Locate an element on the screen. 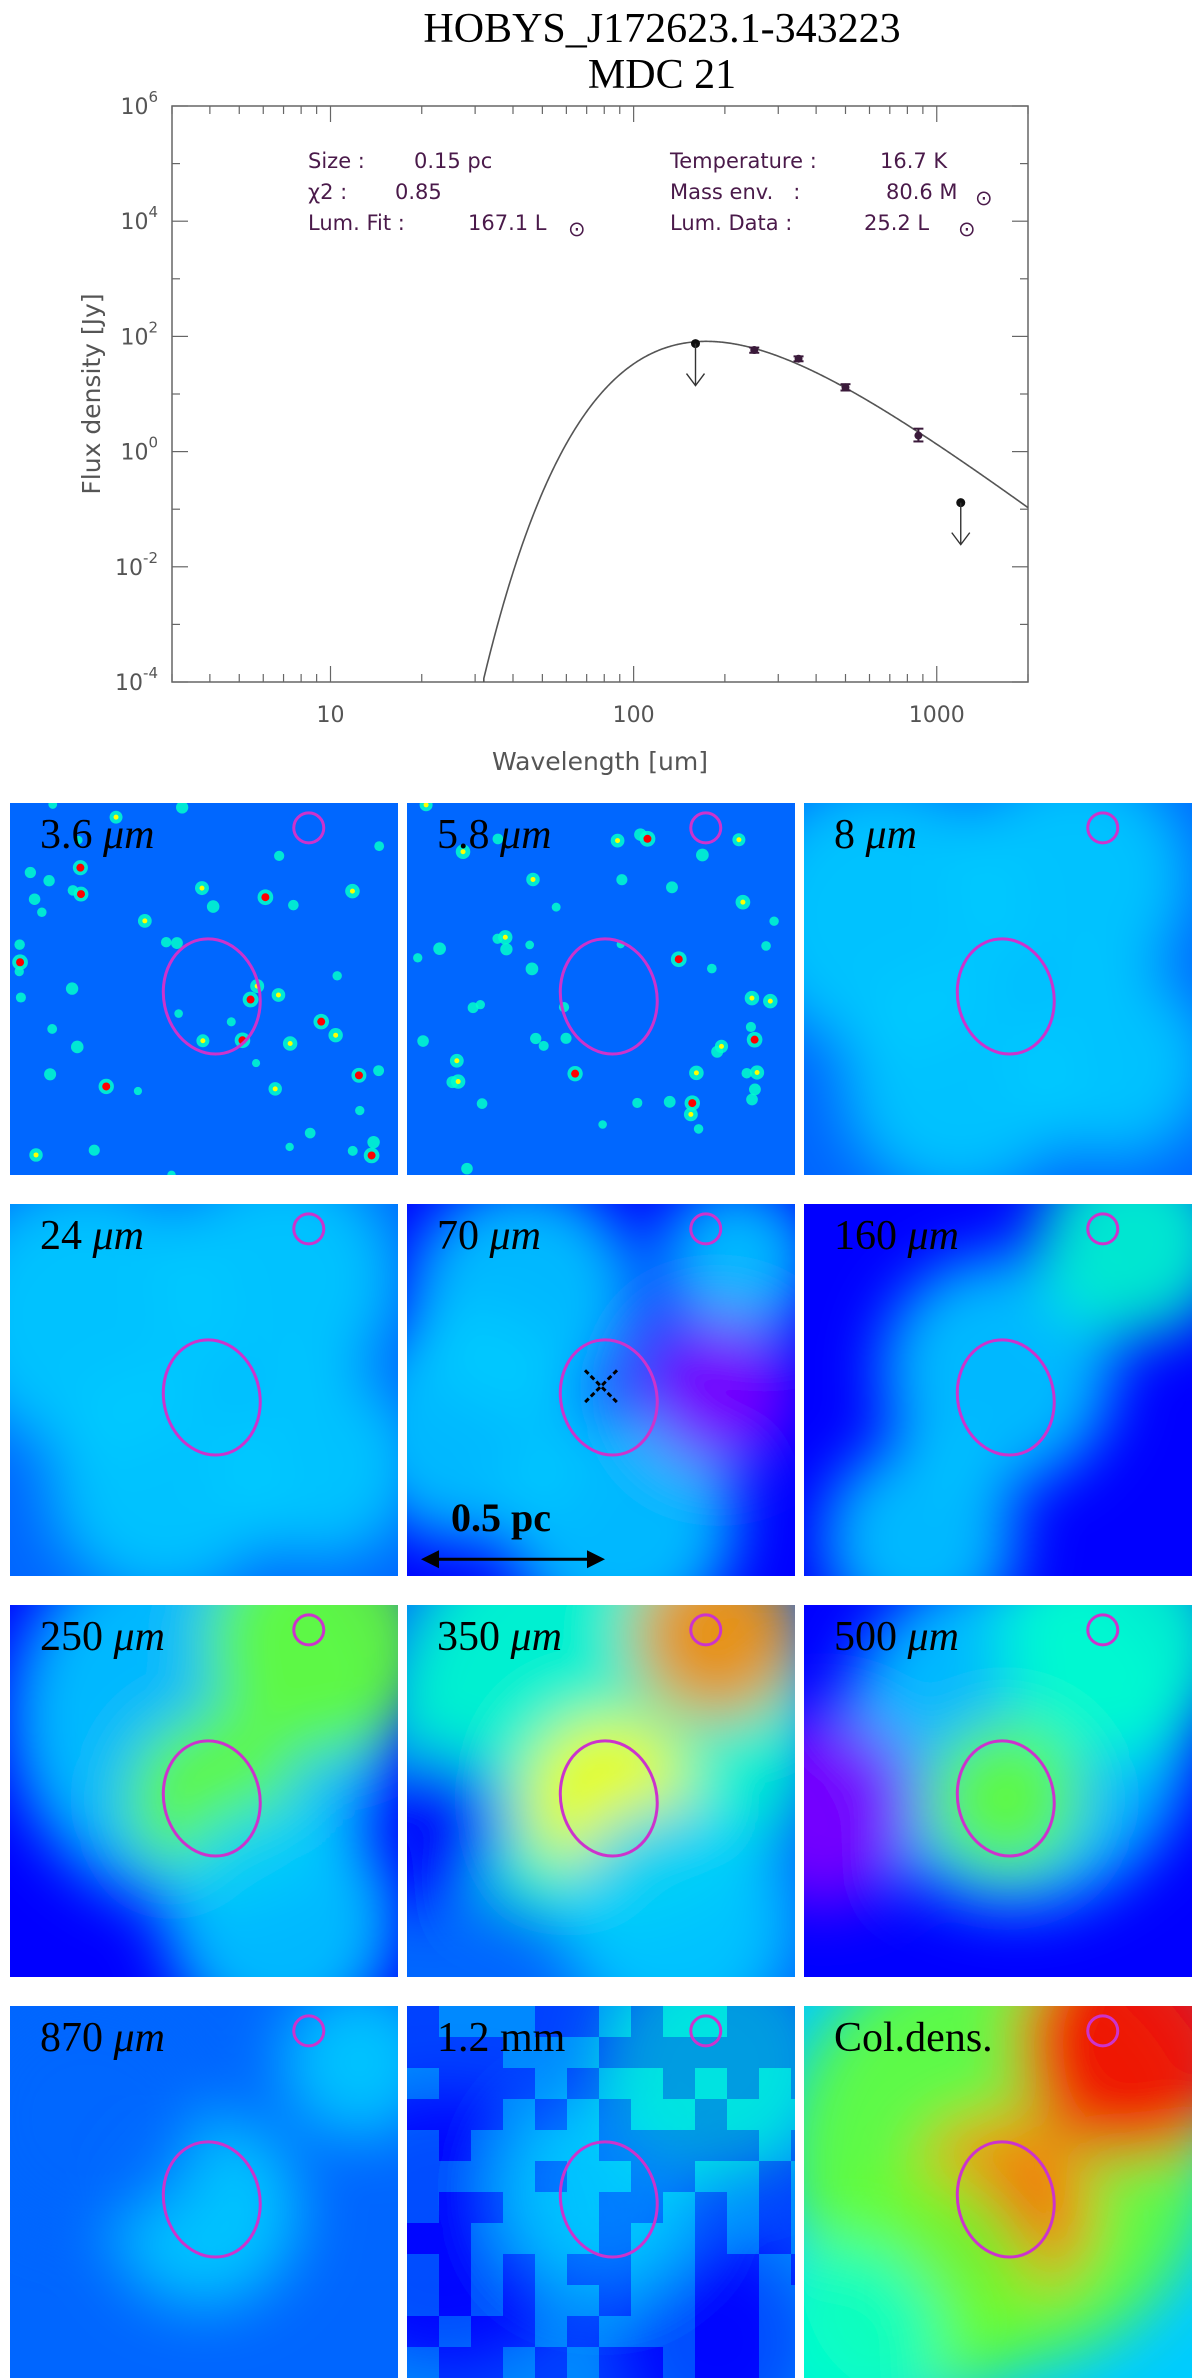  y-tick-label: 10⁻⁴ is located at coordinates (136, 680).